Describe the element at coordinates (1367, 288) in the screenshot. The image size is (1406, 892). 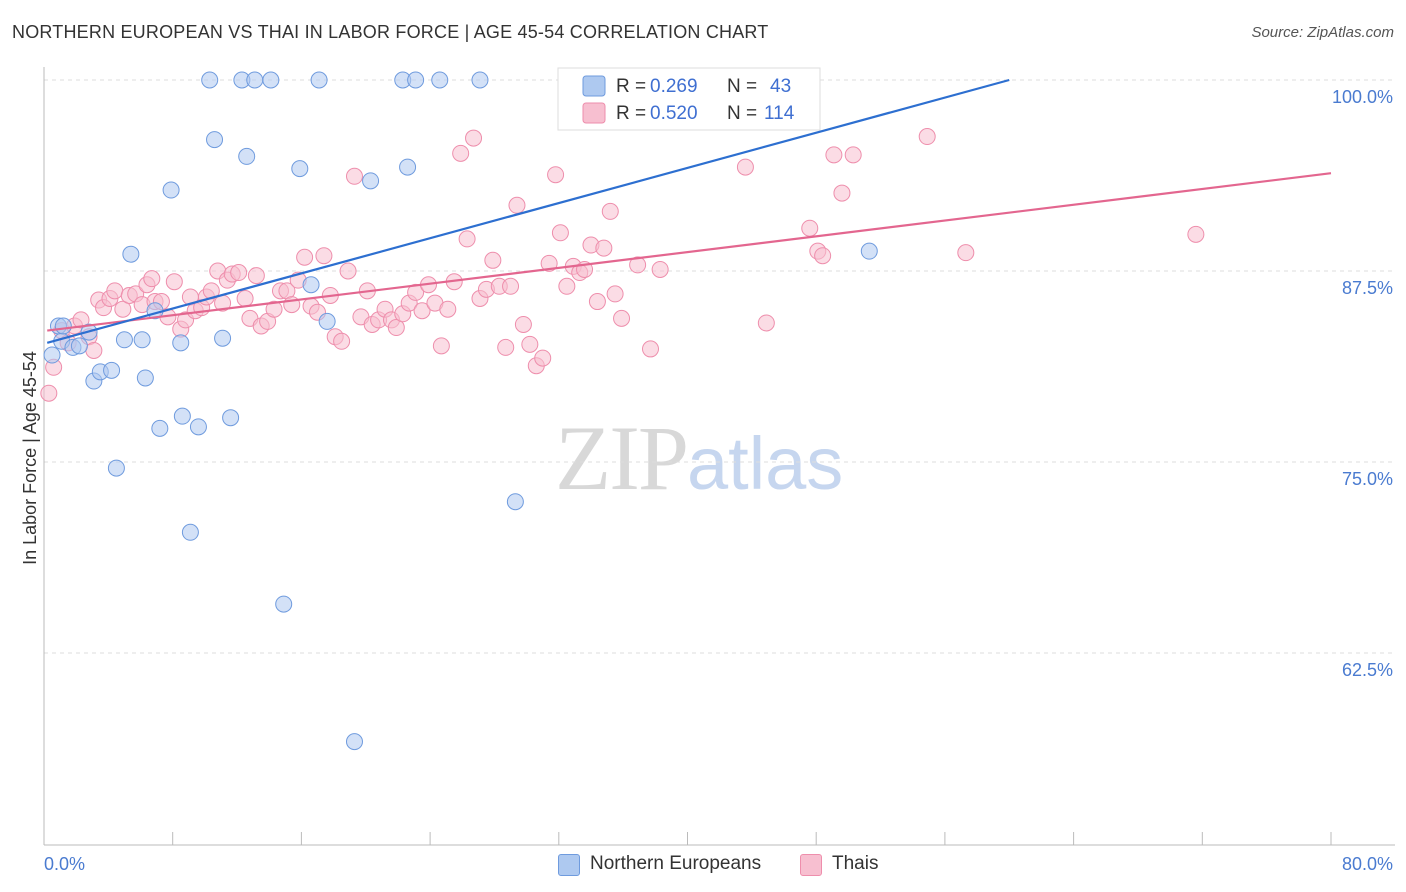
I see `y-tick-label-87.5: 87.5%` at that location.